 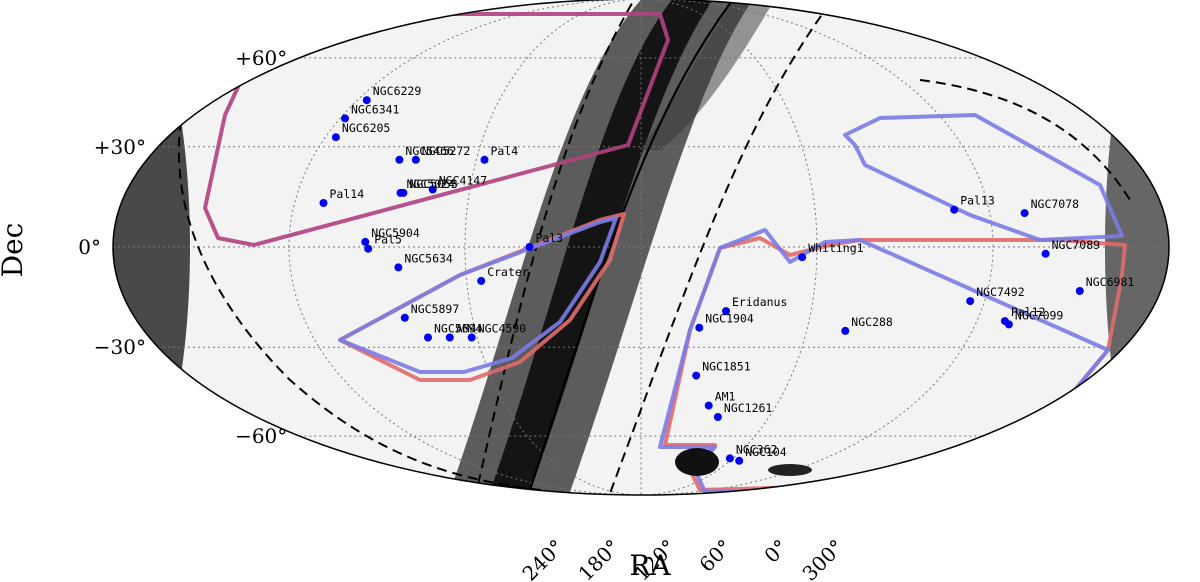 I want to click on cluster-label: NGC6981, so click(x=1110, y=282).